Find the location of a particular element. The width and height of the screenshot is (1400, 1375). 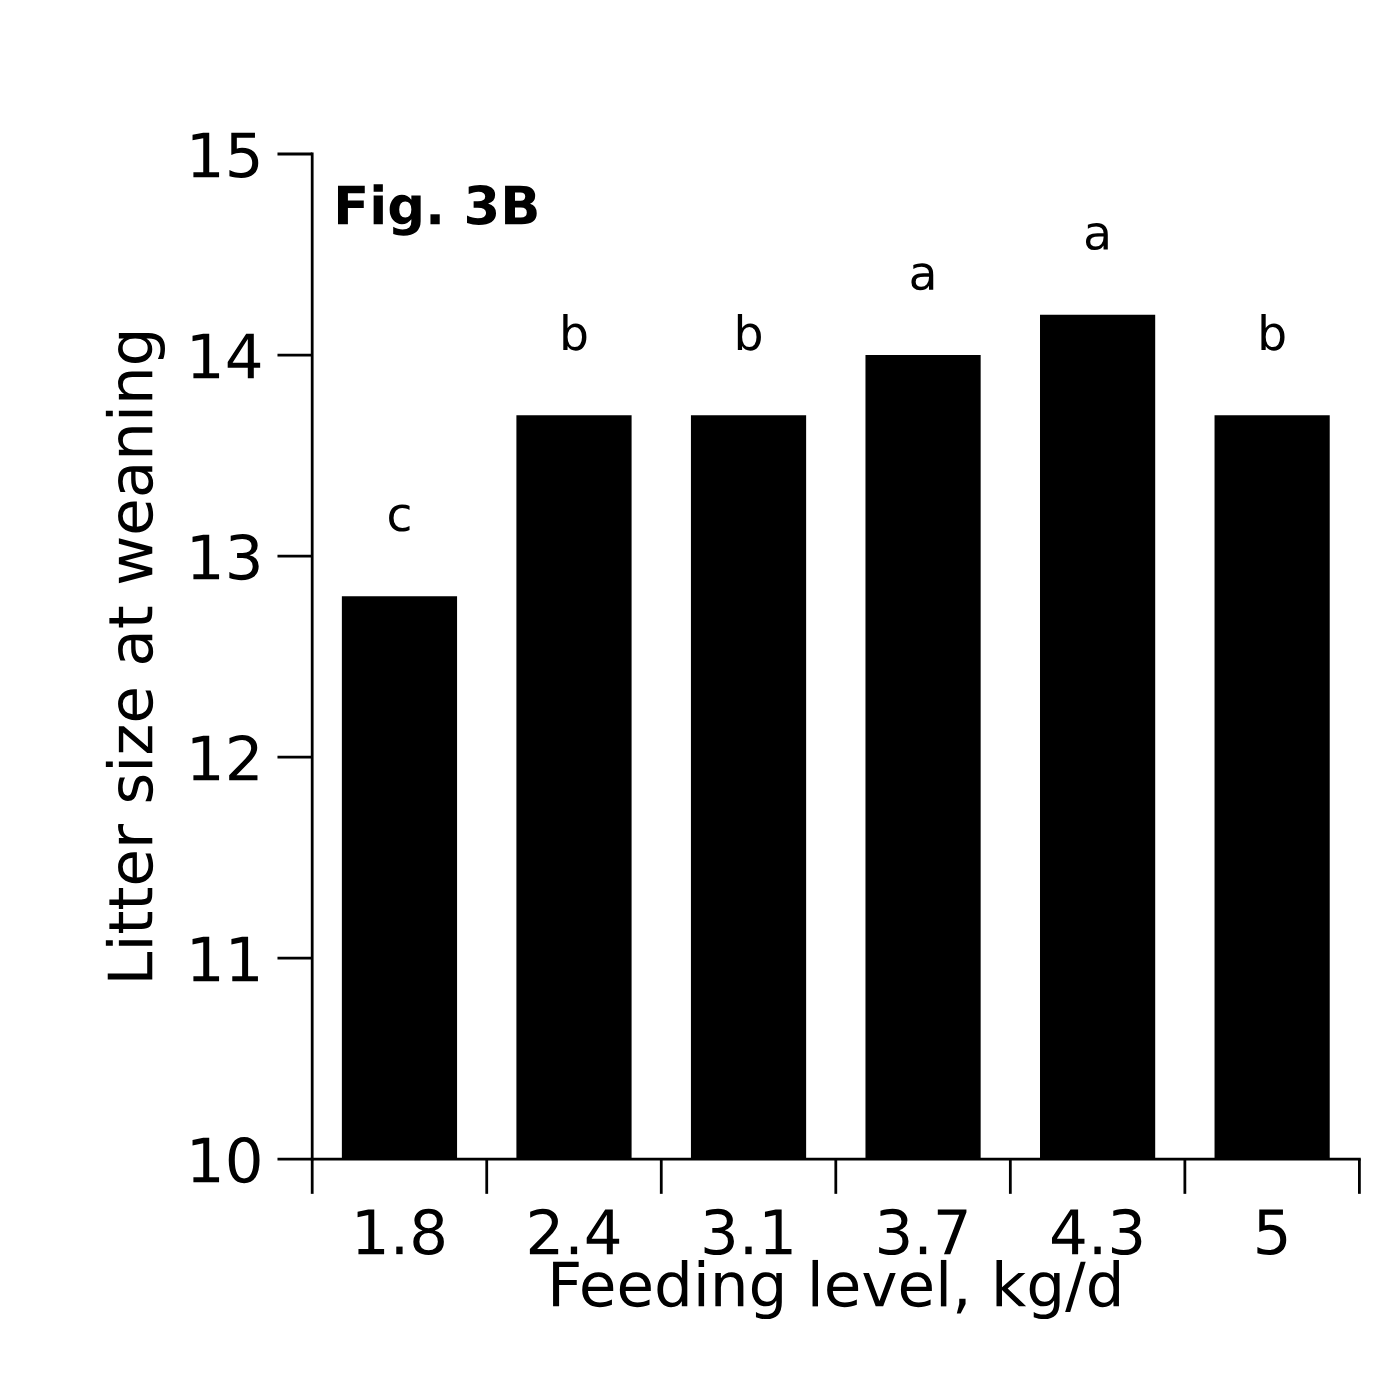

y-tick-label: 14 is located at coordinates (226, 356).